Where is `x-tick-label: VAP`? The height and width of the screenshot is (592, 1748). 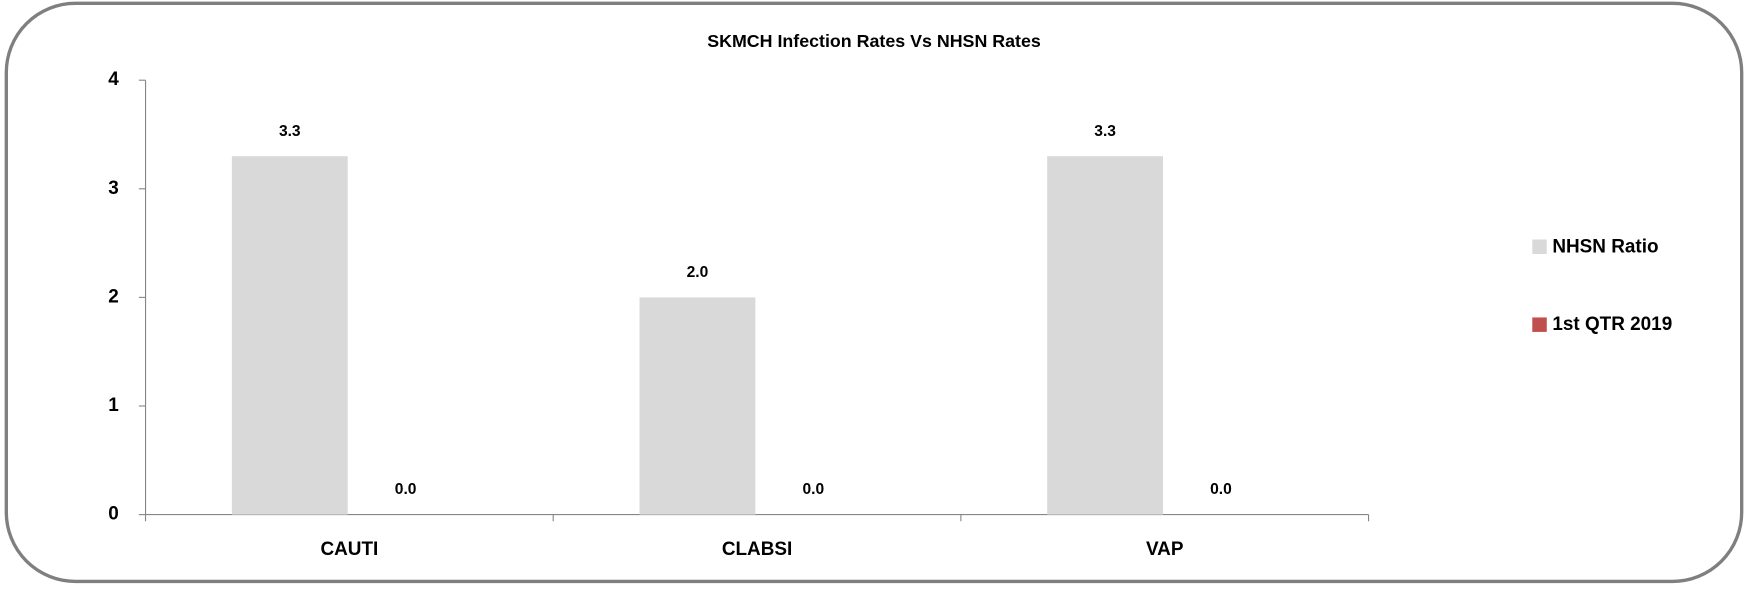
x-tick-label: VAP is located at coordinates (1165, 549).